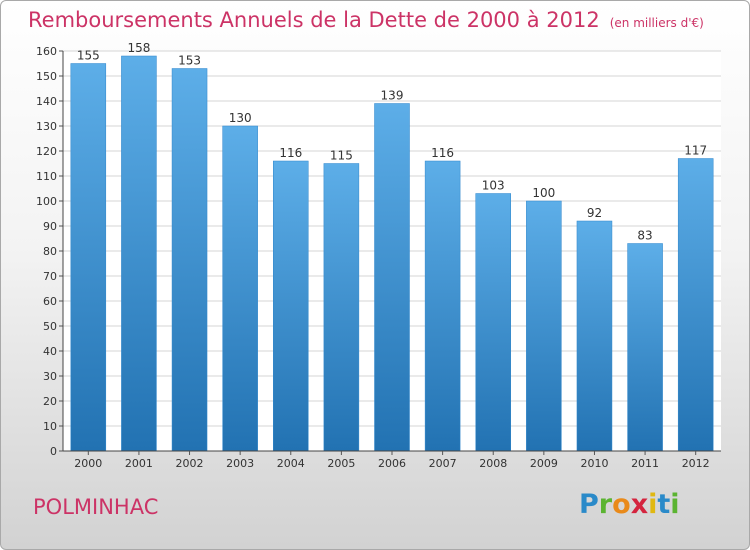 The image size is (750, 550). I want to click on x-tick-label: 2008, so click(493, 463).